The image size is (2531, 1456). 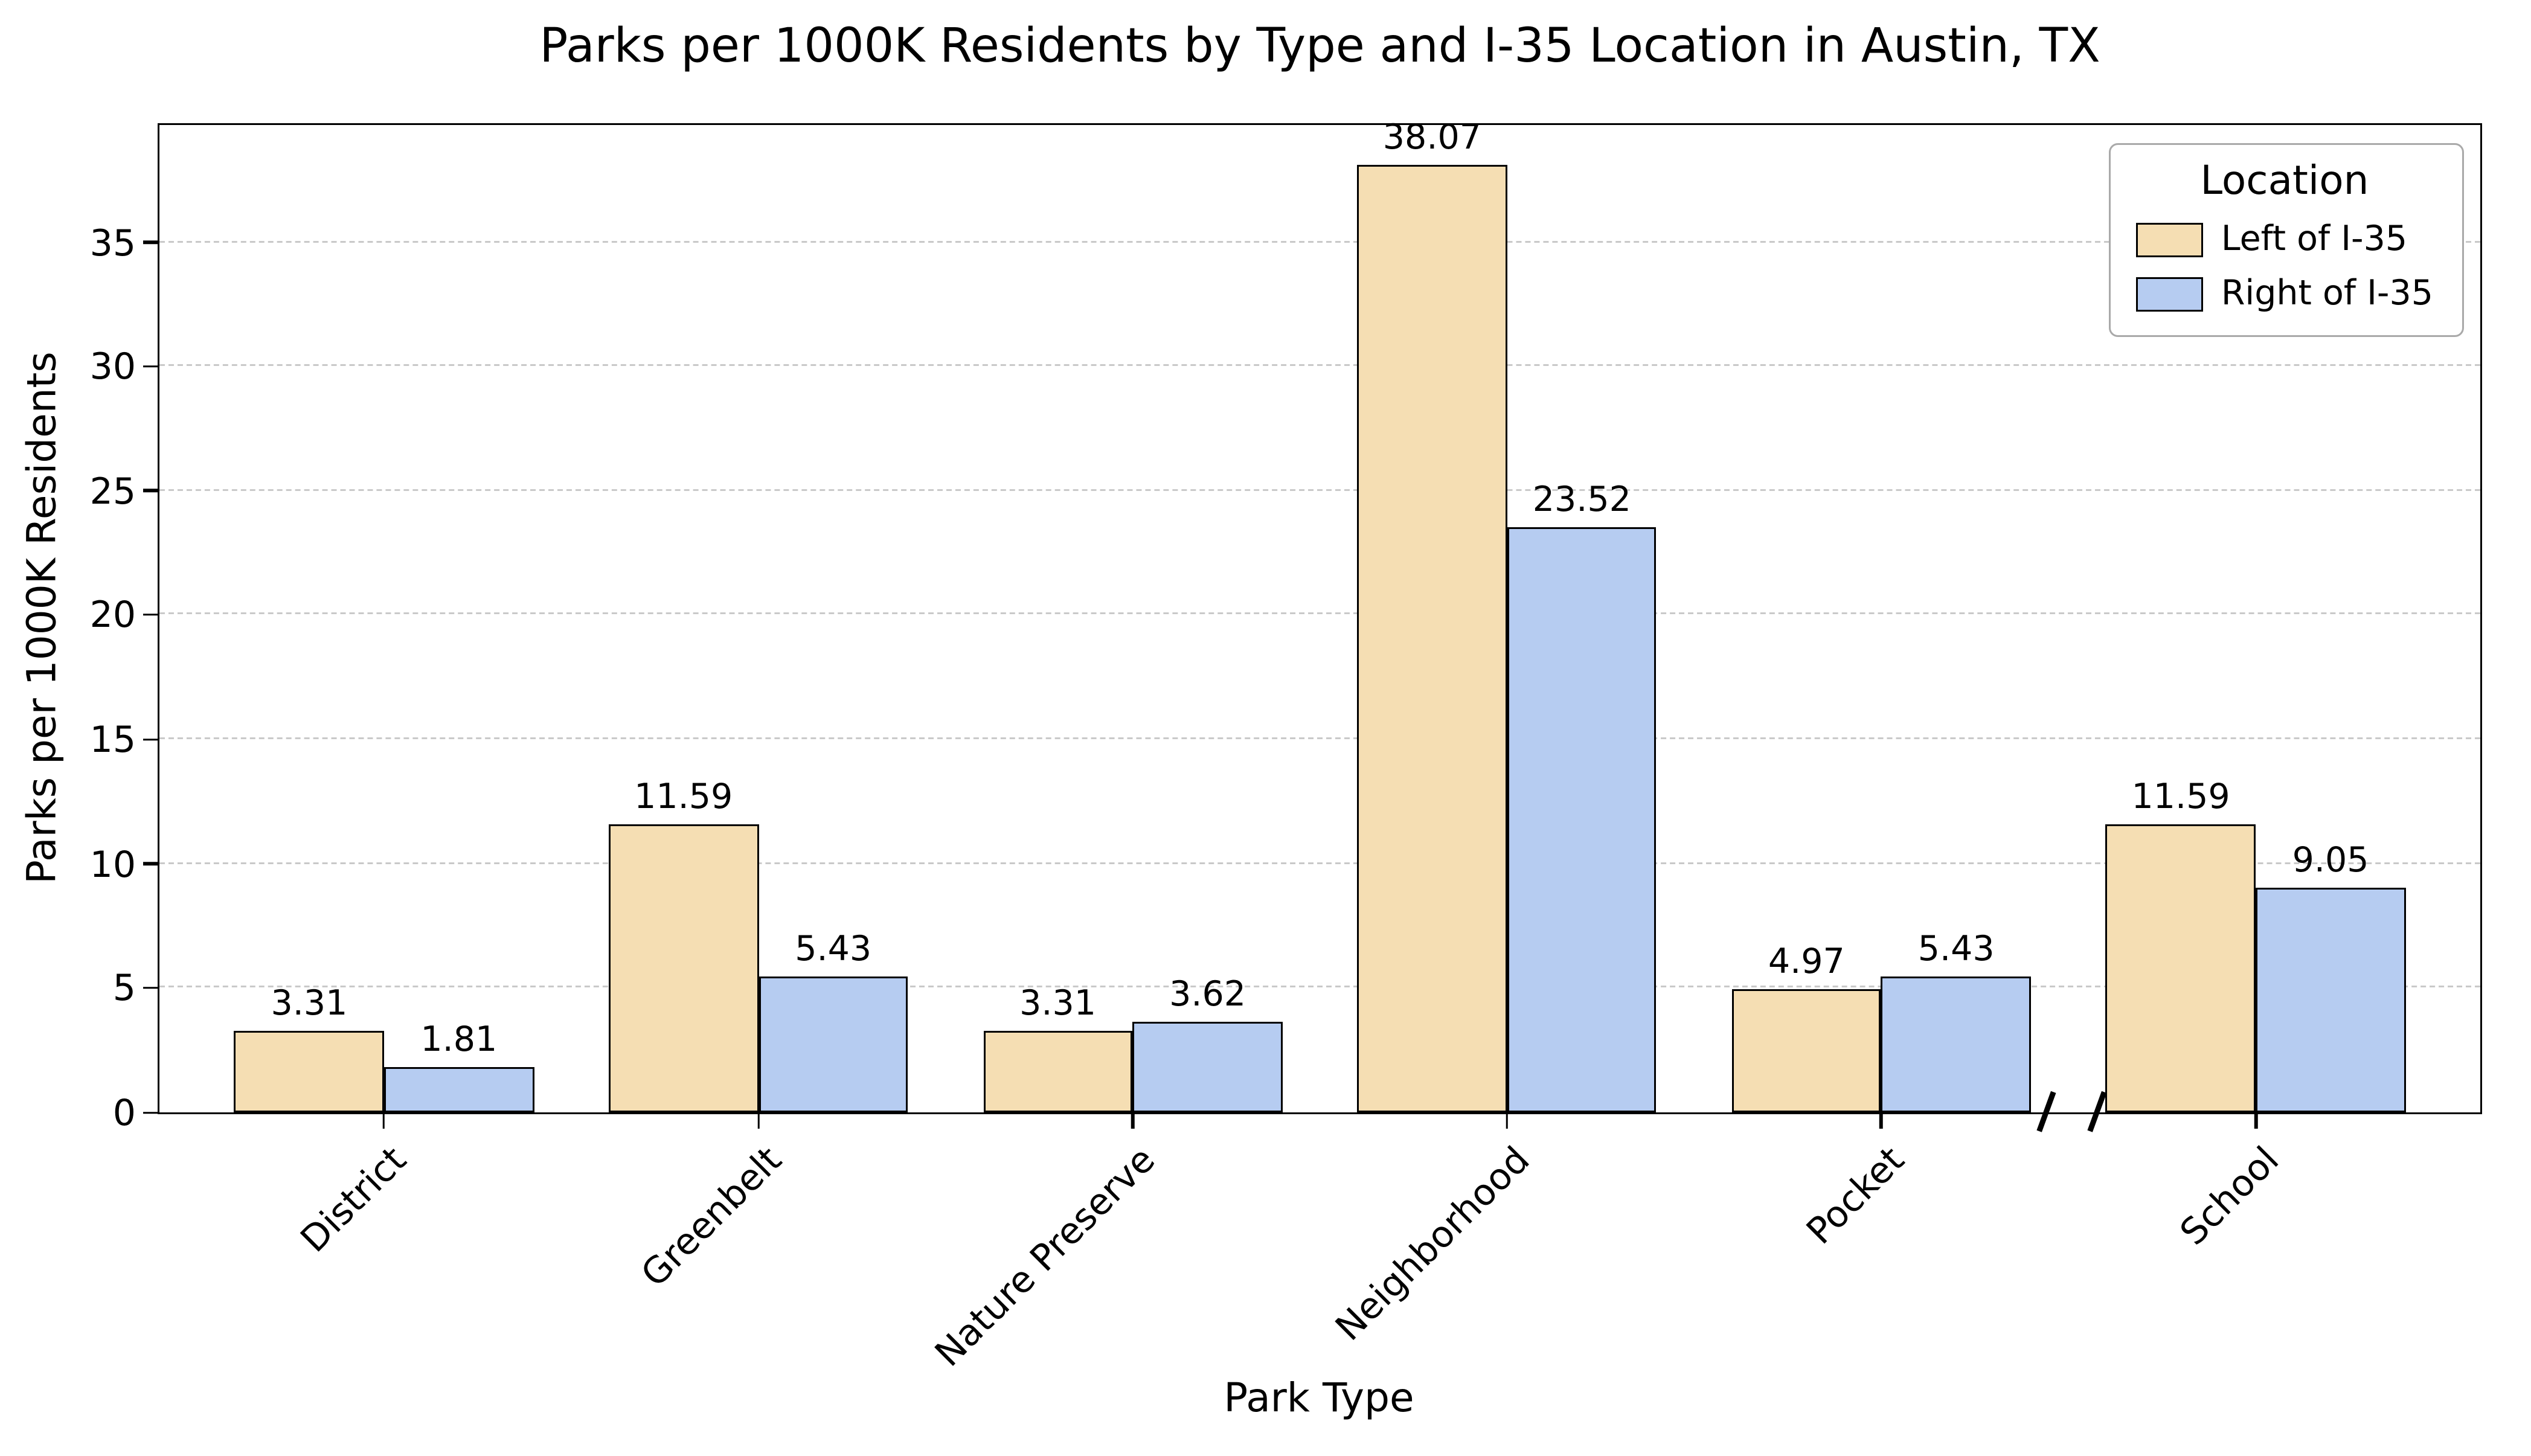 What do you see at coordinates (124, 1112) in the screenshot?
I see `y-tick-label: 0` at bounding box center [124, 1112].